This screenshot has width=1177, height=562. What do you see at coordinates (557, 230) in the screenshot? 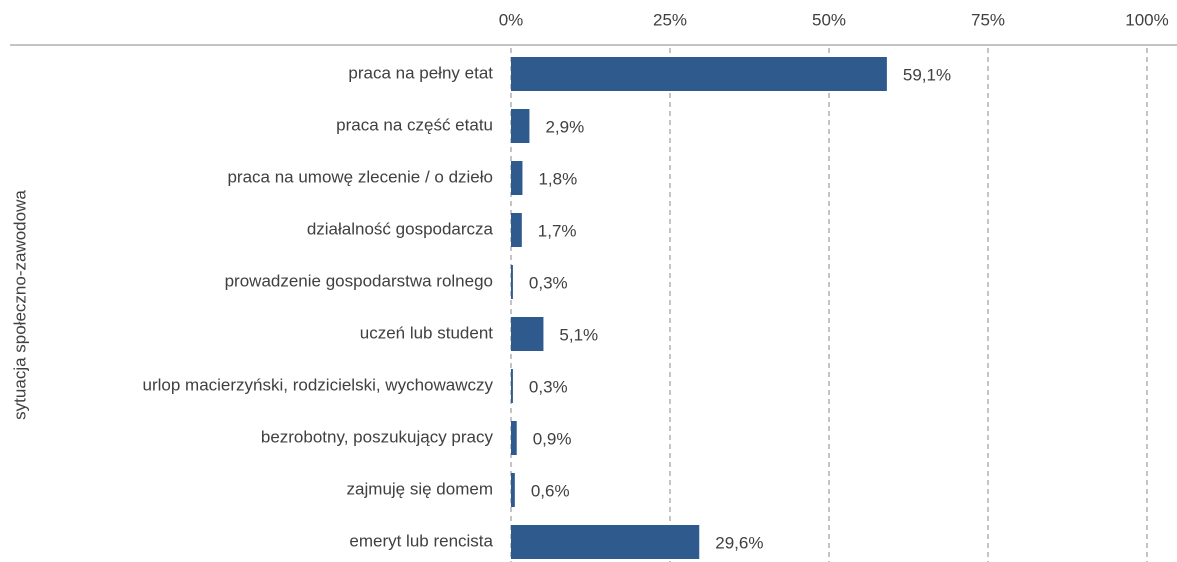
I see `data-label: 1,7%` at bounding box center [557, 230].